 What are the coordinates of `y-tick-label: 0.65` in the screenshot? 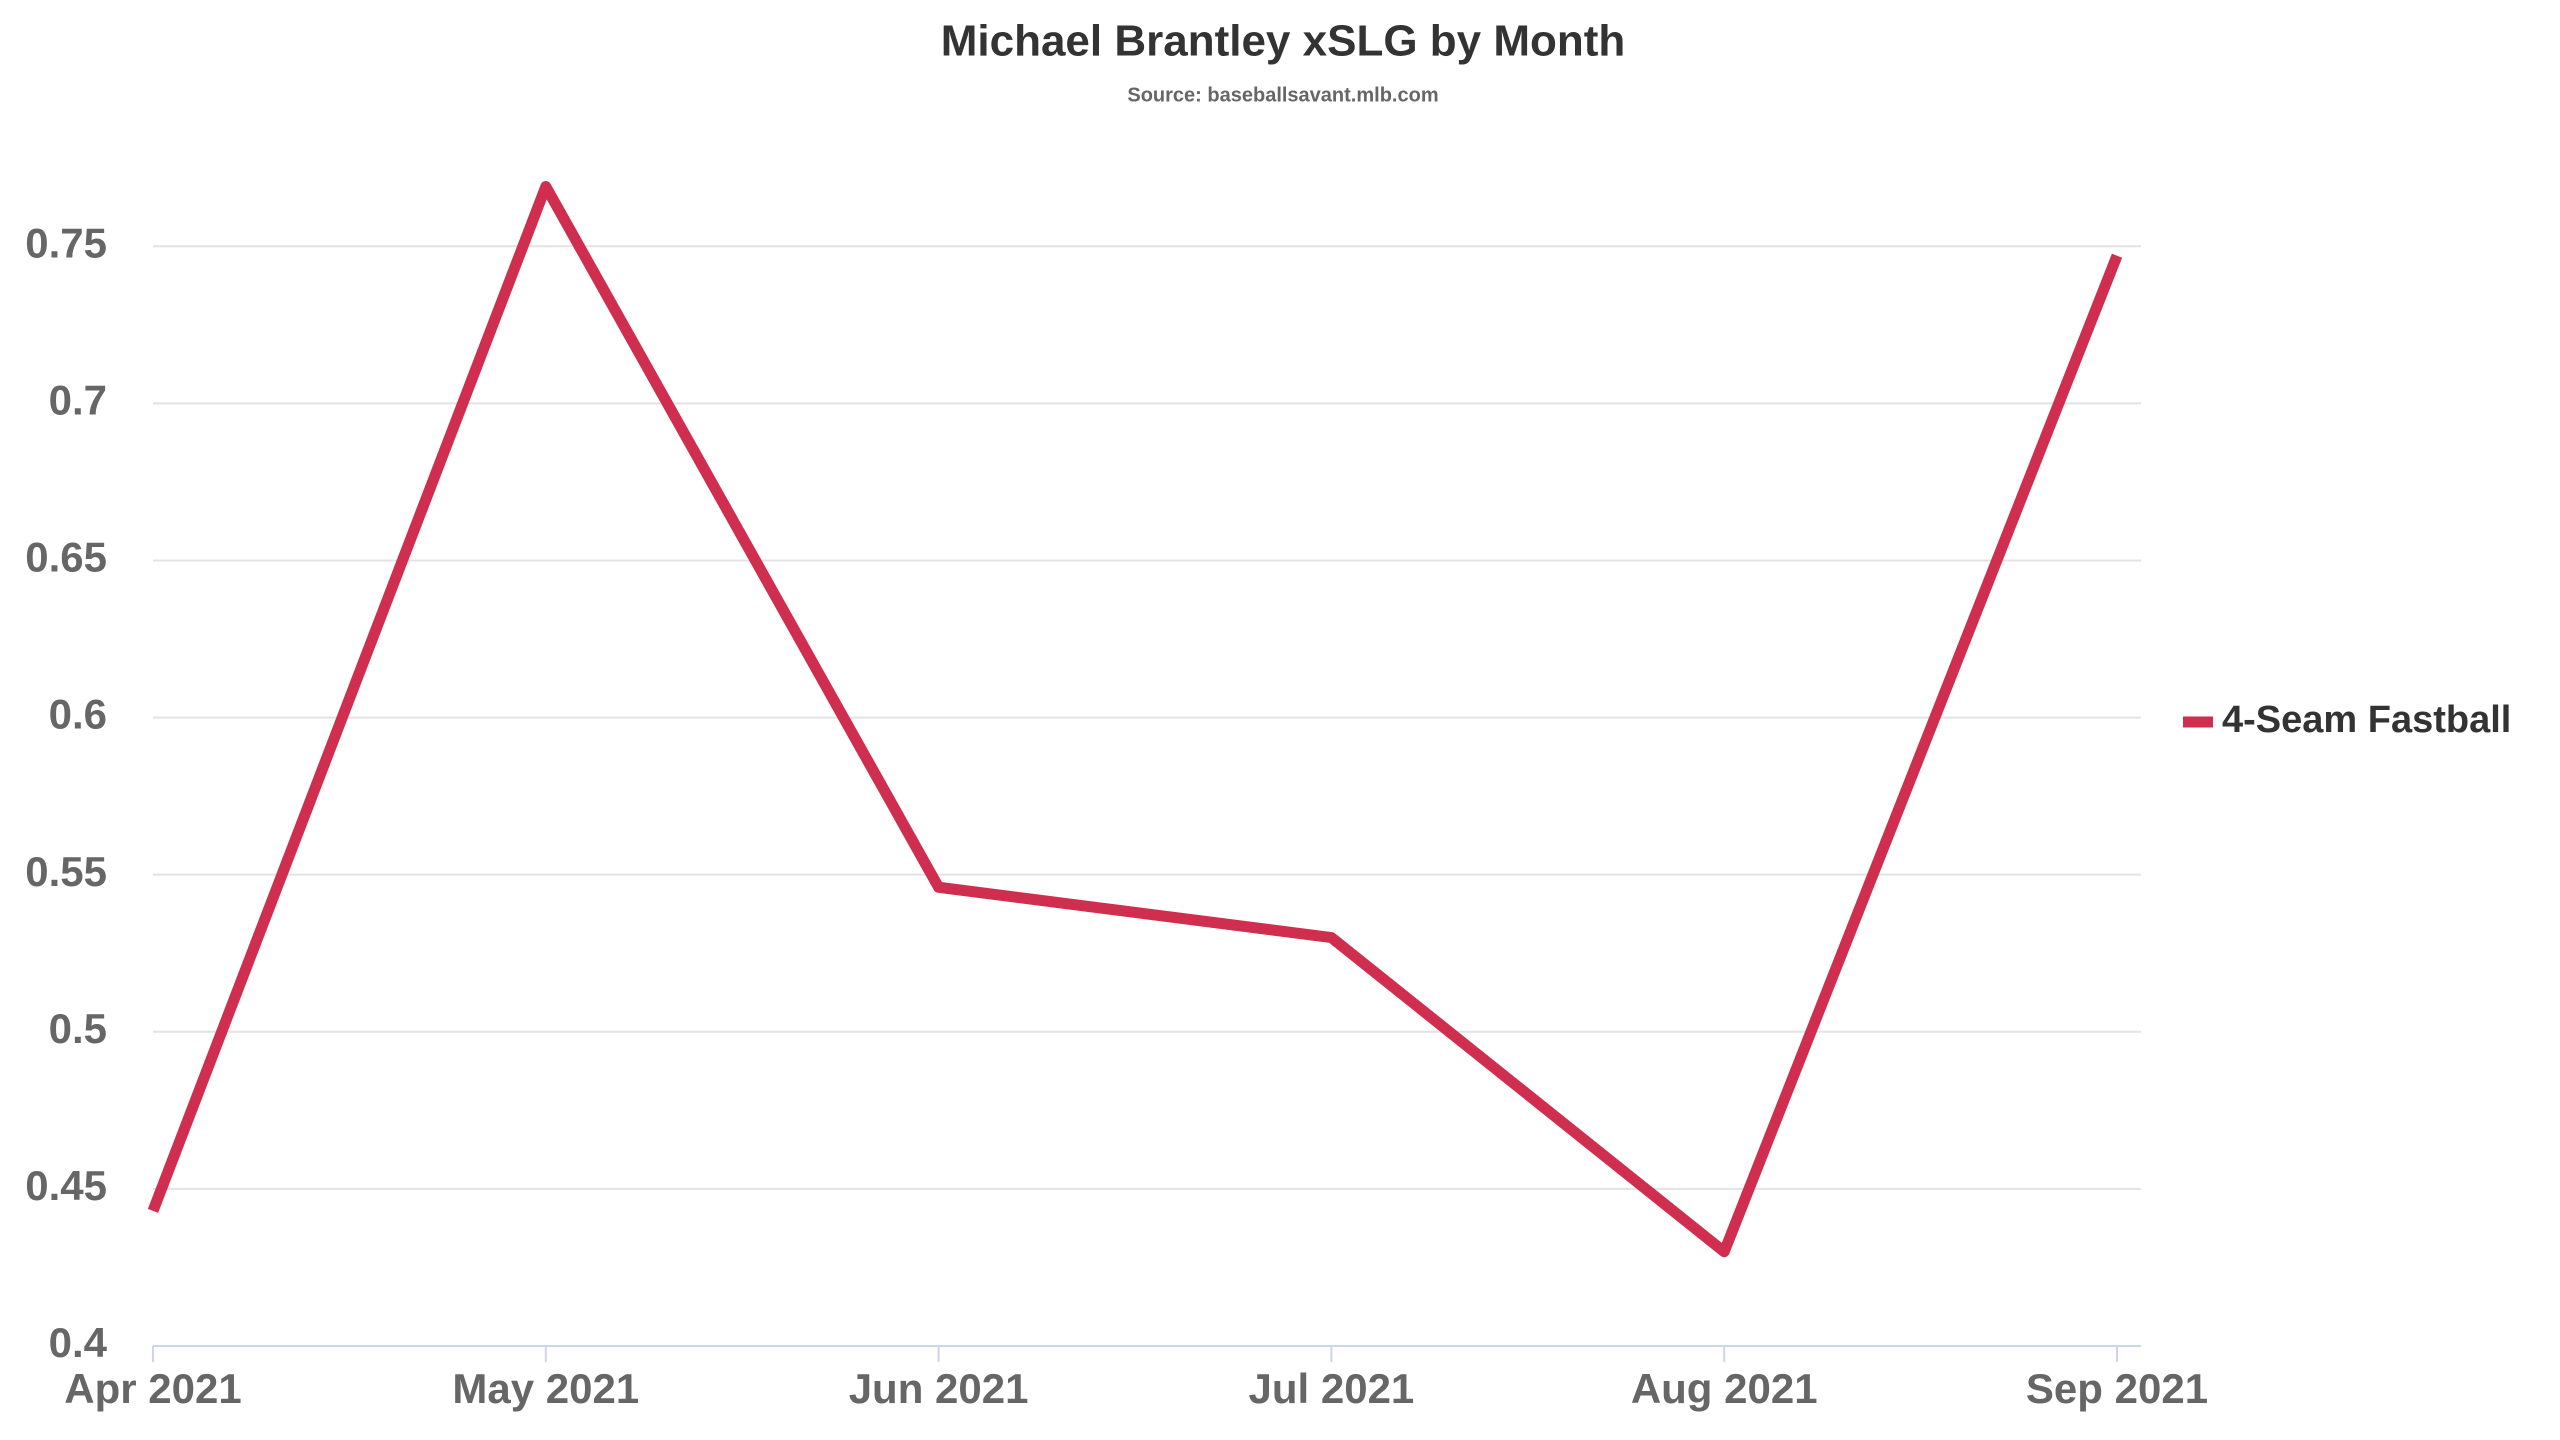 It's located at (66, 557).